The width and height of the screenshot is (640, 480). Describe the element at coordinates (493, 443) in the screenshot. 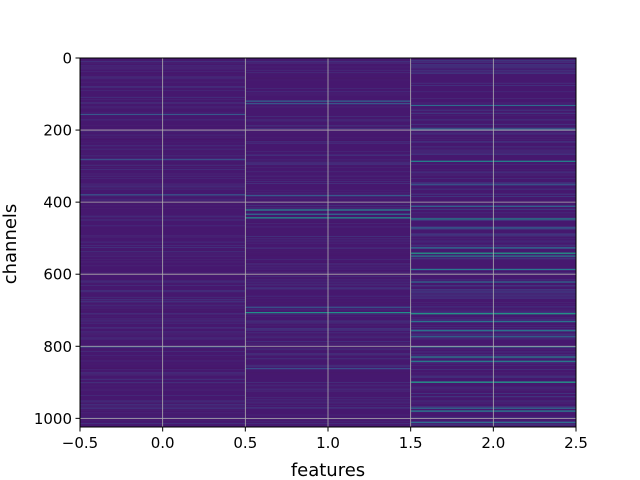

I see `x-tick-label: 2.0` at that location.